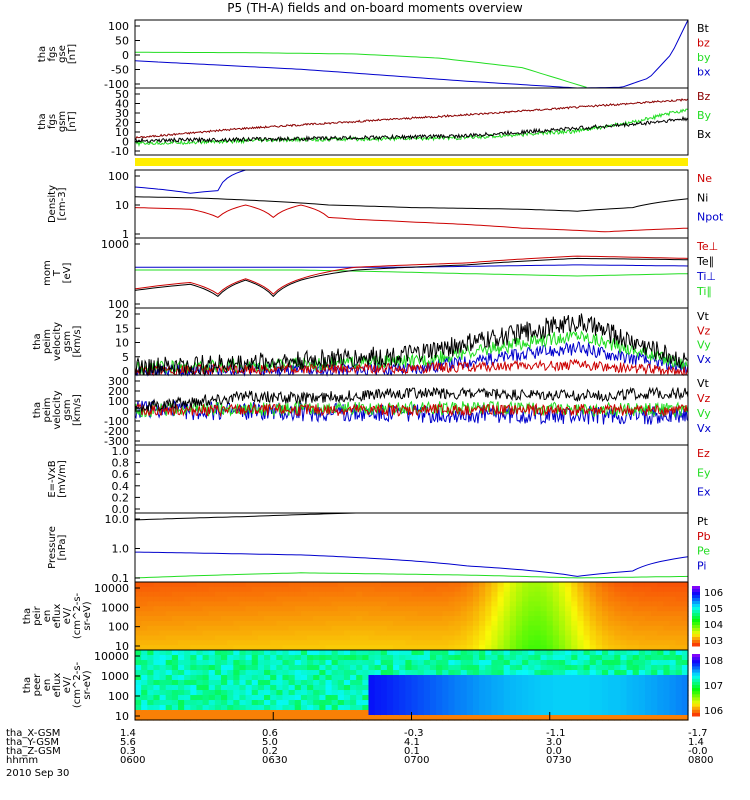  What do you see at coordinates (412, 742) in the screenshot?
I see `ephemeris-value: 4.1` at bounding box center [412, 742].